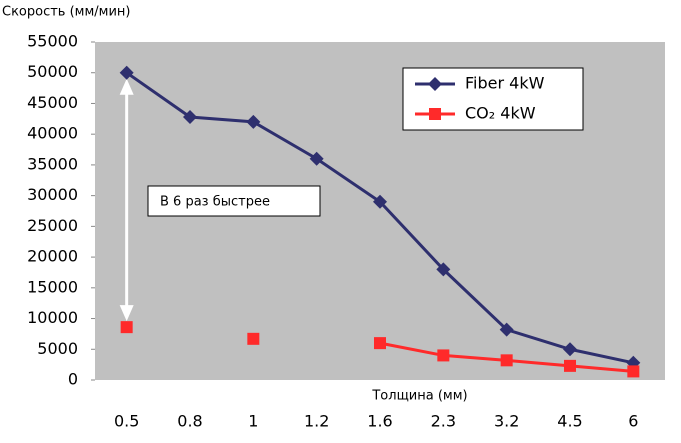 This screenshot has width=681, height=443. Describe the element at coordinates (52, 163) in the screenshot. I see `y-tick-label: 35000` at that location.